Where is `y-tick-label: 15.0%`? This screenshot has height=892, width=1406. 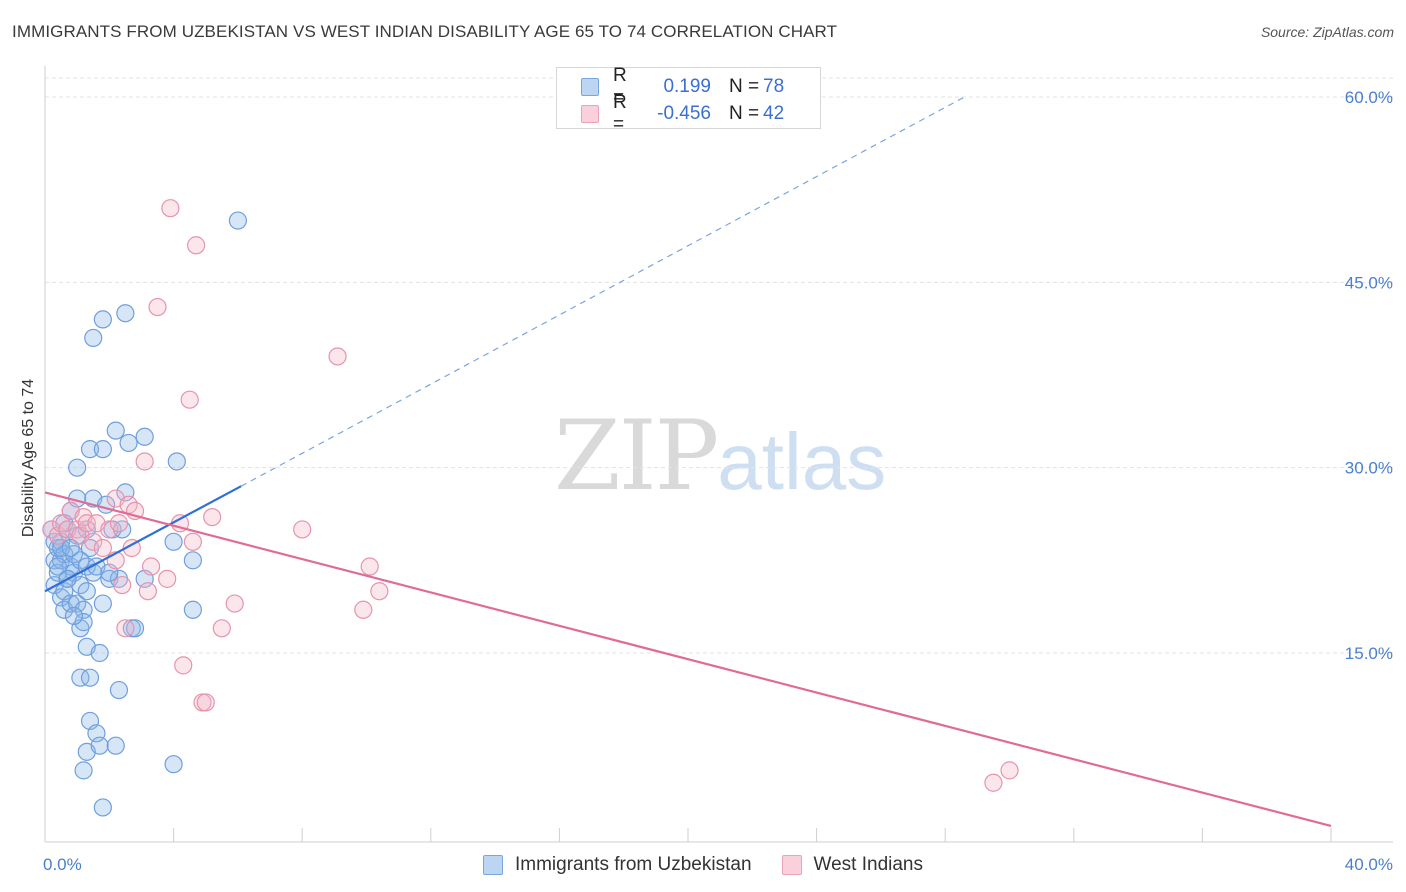
y-tick-label: 15.0% is located at coordinates (1369, 653).